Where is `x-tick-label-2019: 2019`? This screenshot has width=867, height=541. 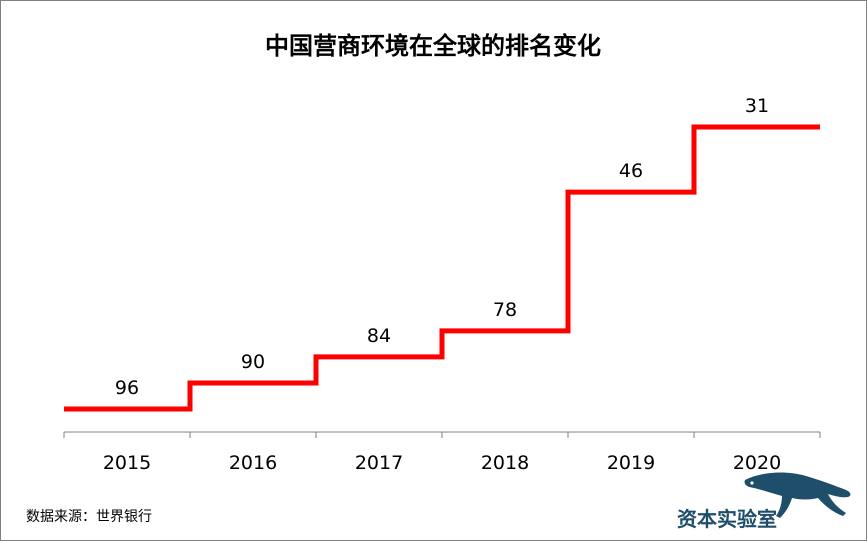
x-tick-label-2019: 2019 is located at coordinates (631, 463).